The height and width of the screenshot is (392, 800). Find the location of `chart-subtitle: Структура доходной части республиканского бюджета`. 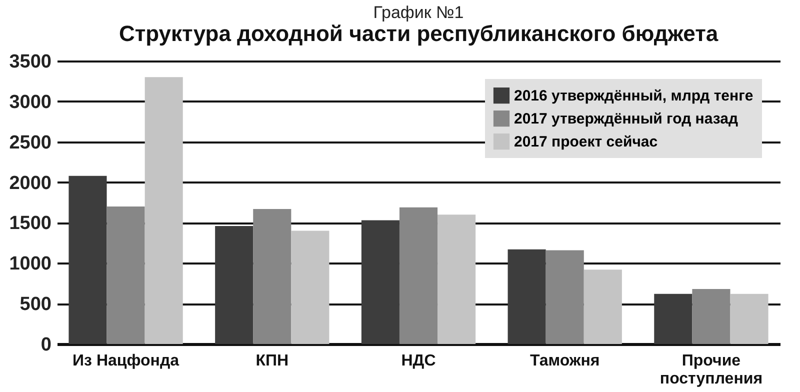

chart-subtitle: Структура доходной части республиканского бюджета is located at coordinates (418, 33).